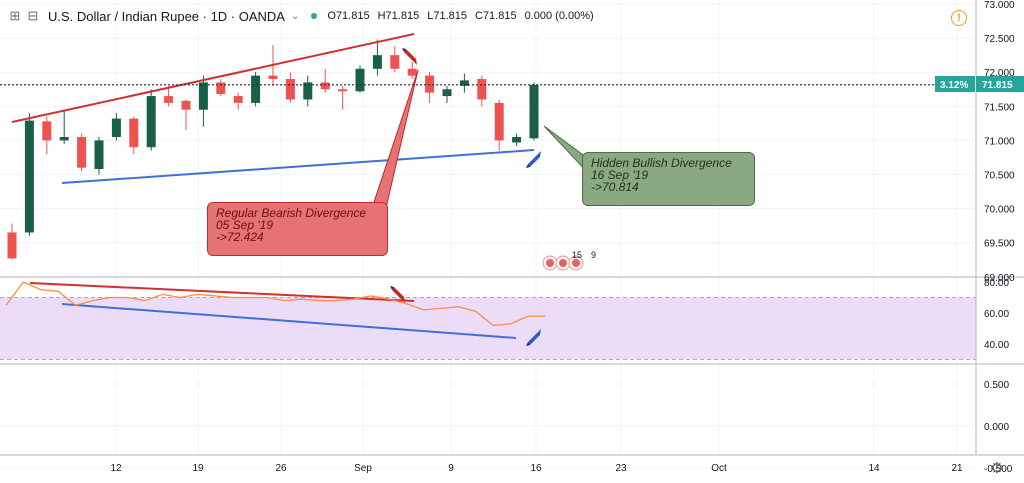 The height and width of the screenshot is (483, 1024). I want to click on gear-icon: ⚙, so click(997, 468).